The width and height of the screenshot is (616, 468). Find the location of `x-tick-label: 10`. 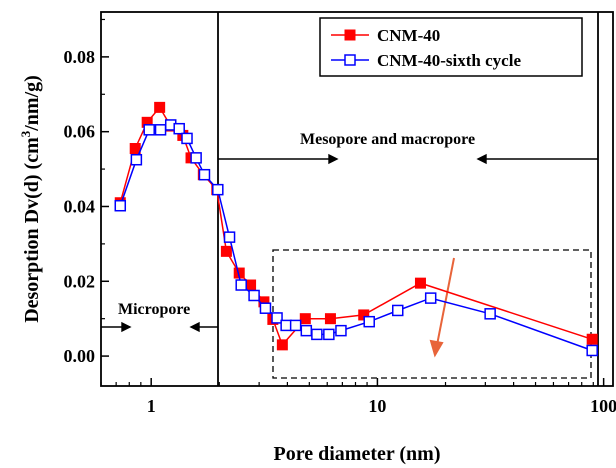

x-tick-label: 10 is located at coordinates (377, 406).